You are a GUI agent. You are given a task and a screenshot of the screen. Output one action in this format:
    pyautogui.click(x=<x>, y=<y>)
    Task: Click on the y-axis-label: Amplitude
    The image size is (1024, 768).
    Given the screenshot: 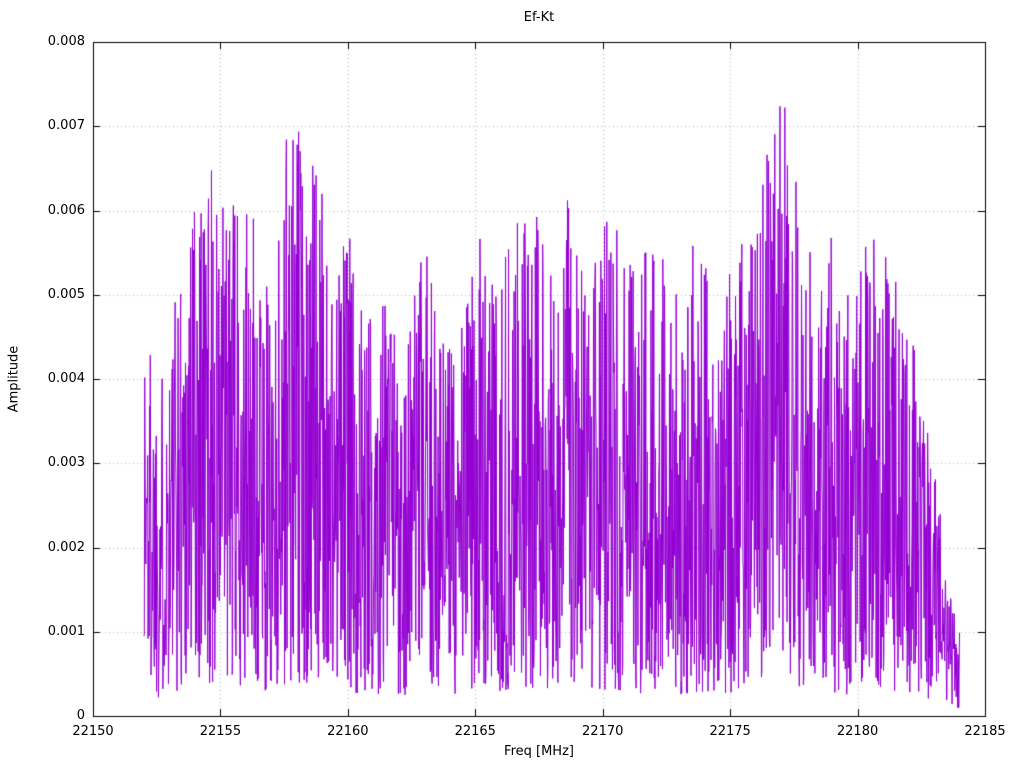 What is the action you would take?
    pyautogui.click(x=14, y=379)
    